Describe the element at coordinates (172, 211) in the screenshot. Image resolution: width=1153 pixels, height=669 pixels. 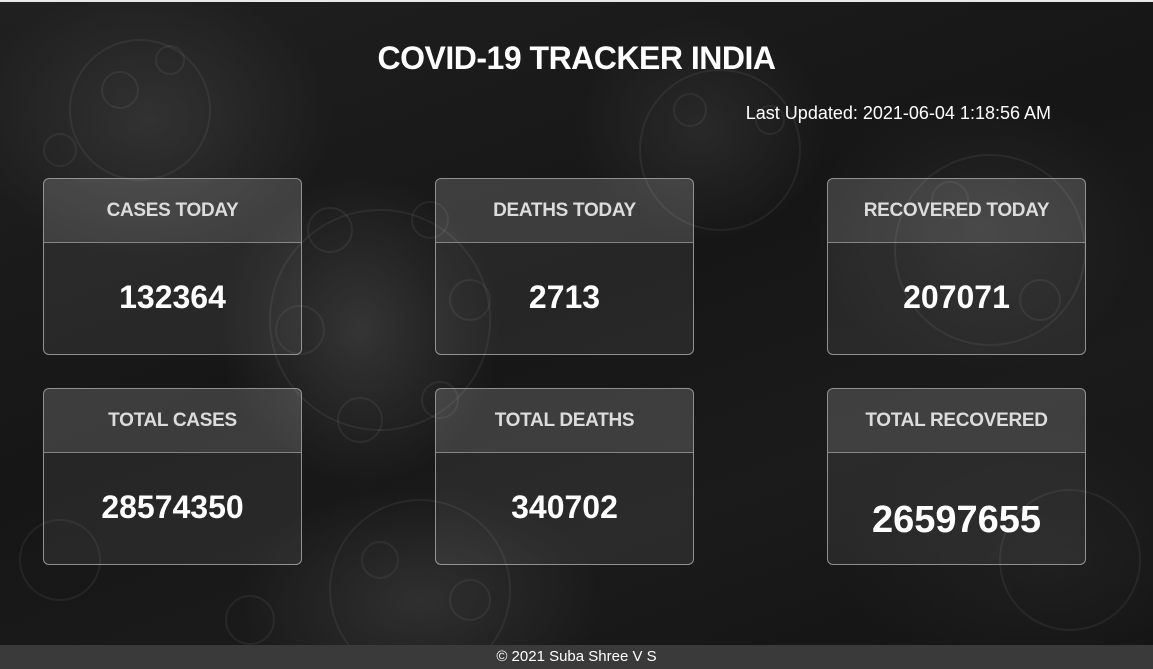
I see `card-label: CASES TODAY` at that location.